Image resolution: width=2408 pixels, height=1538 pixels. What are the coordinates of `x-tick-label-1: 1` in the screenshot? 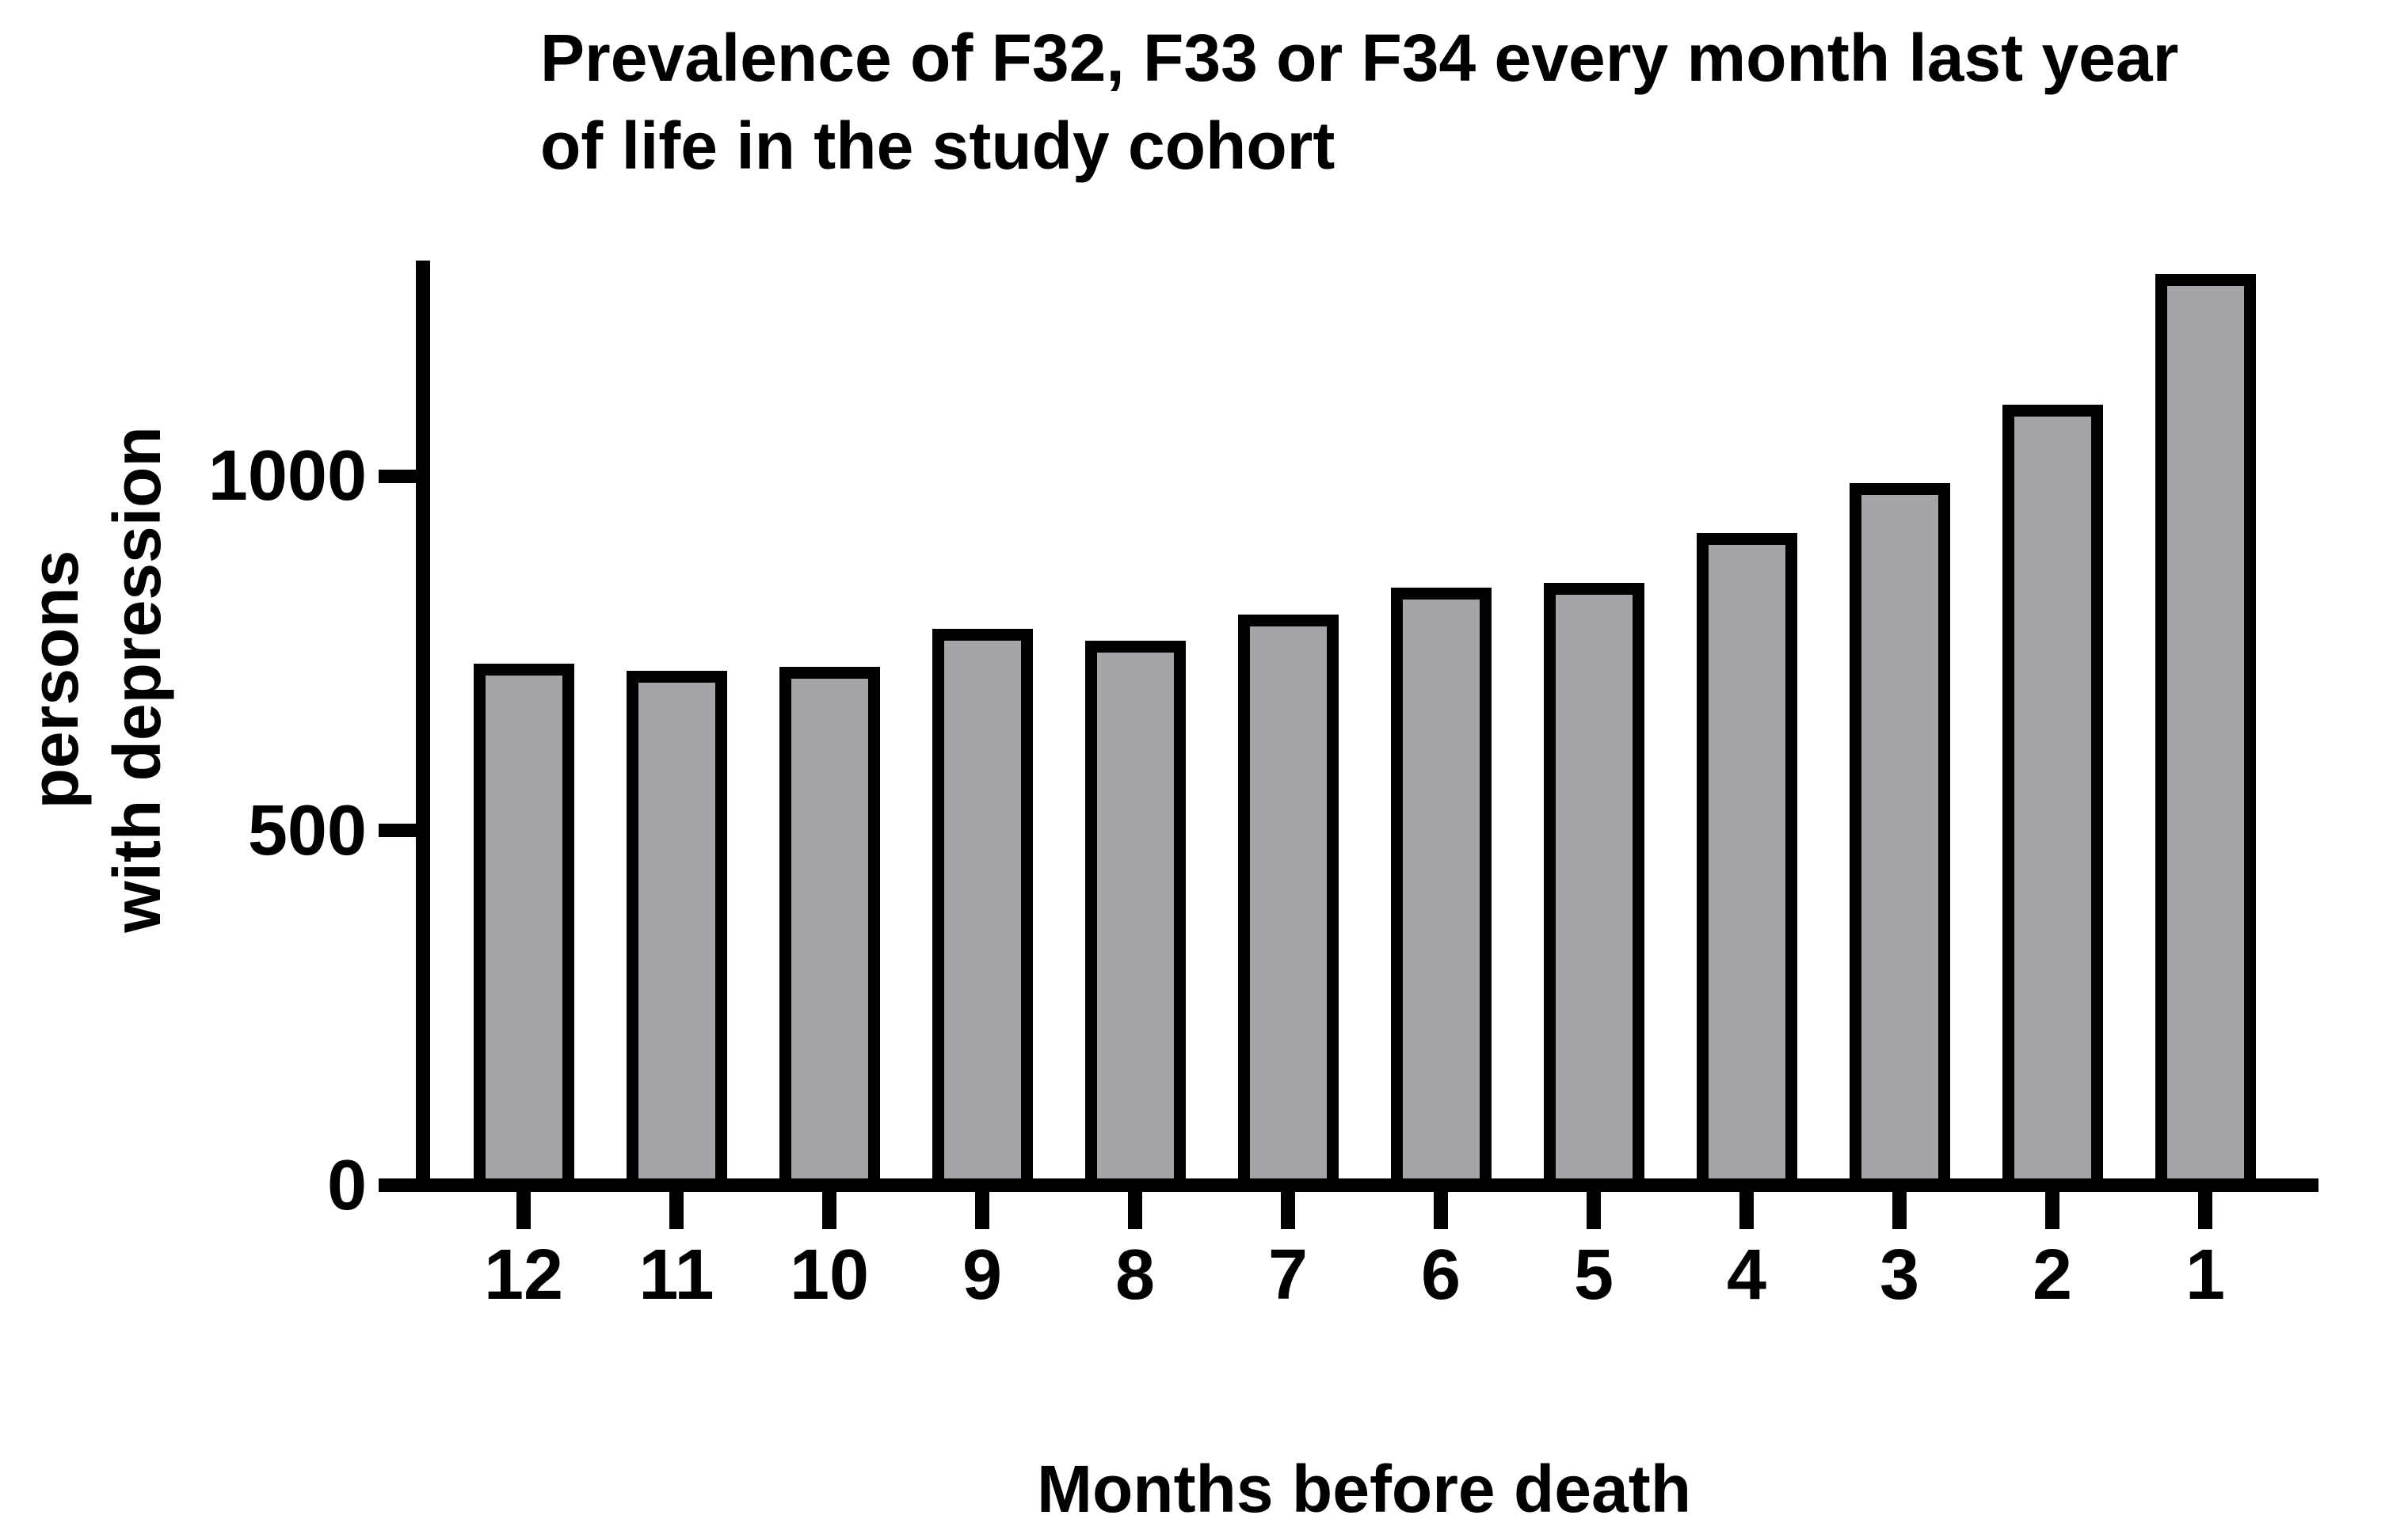 It's located at (2205, 1275).